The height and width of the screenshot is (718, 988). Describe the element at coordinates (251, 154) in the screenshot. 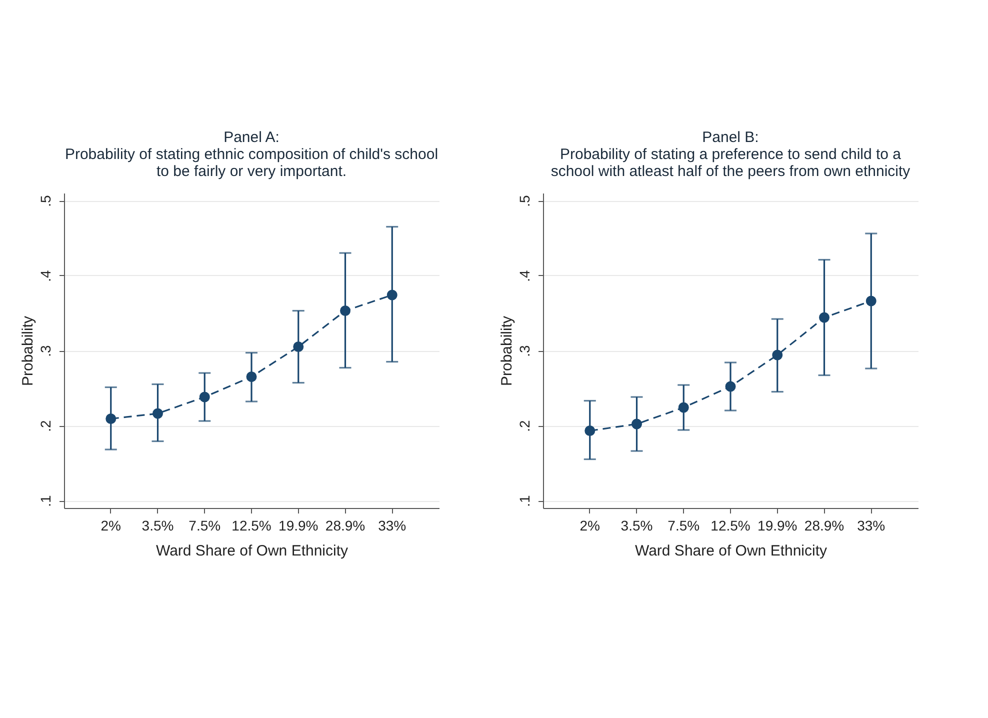

I see `chart-title: Panel A: Probability of stating ethnic composition of child's school to be fairly or very important.` at that location.